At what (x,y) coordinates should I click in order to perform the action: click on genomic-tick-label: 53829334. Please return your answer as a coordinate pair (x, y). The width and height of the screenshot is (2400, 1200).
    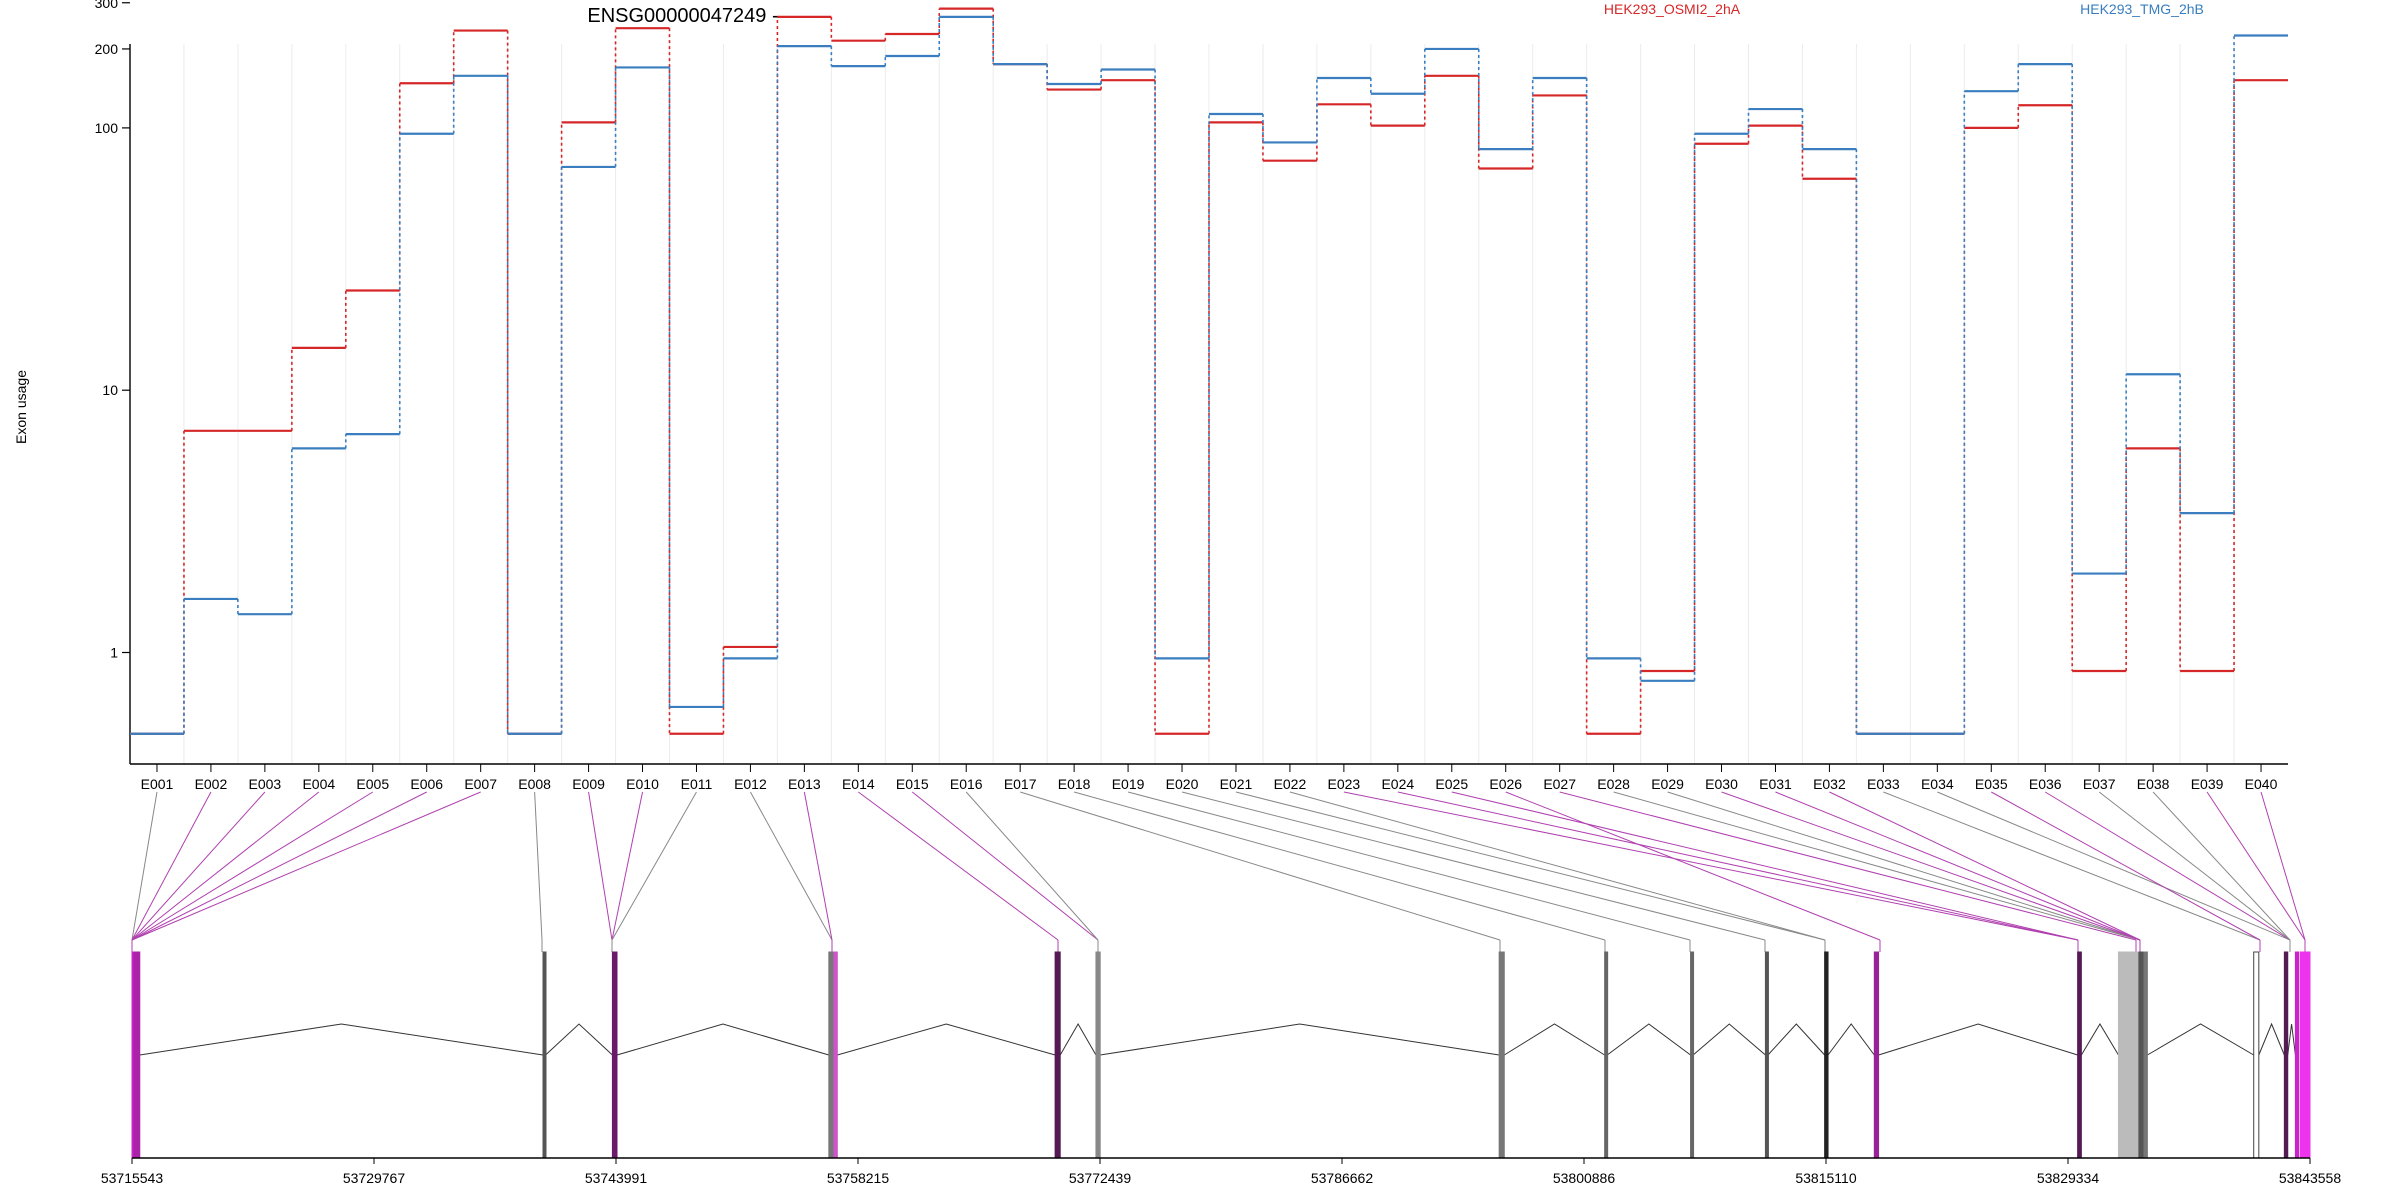
    Looking at the image, I should click on (2068, 1178).